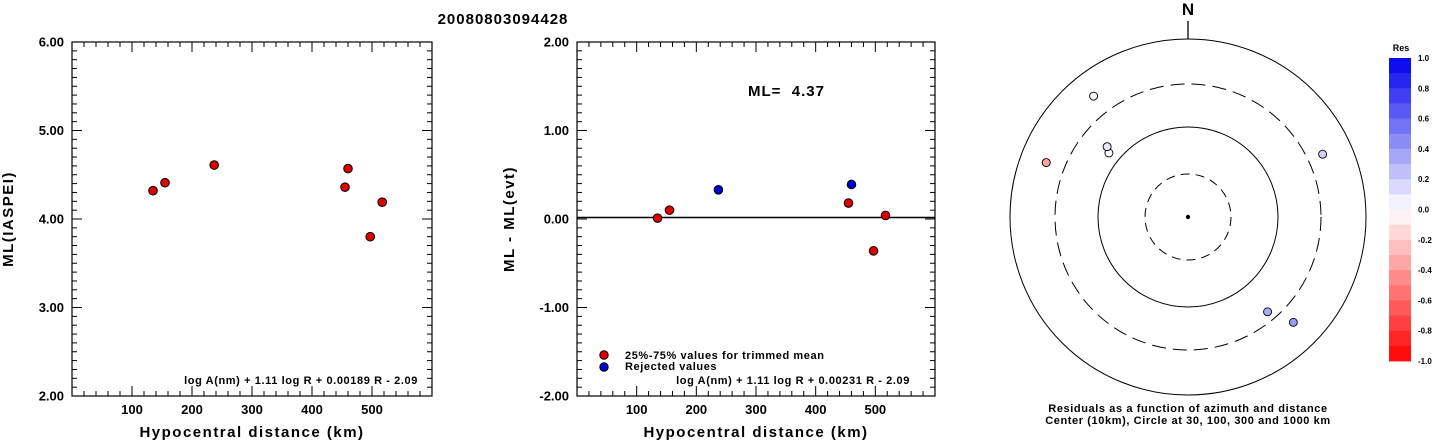 The image size is (1437, 441). Describe the element at coordinates (503, 19) in the screenshot. I see `figure-title: 20080803094428` at that location.